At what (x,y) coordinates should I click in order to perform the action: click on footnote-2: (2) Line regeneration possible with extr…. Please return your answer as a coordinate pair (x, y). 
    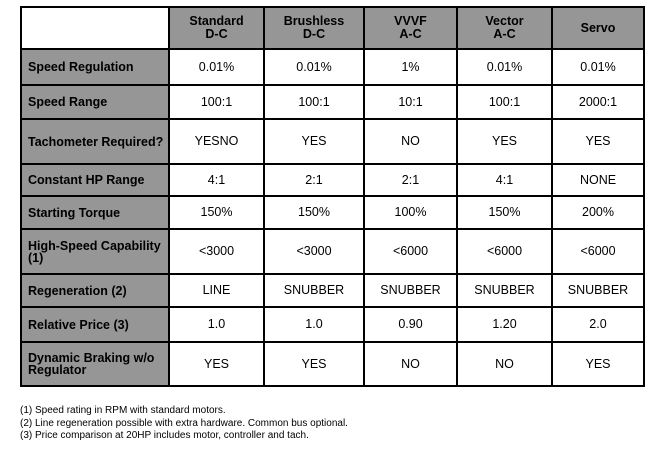
    Looking at the image, I should click on (184, 423).